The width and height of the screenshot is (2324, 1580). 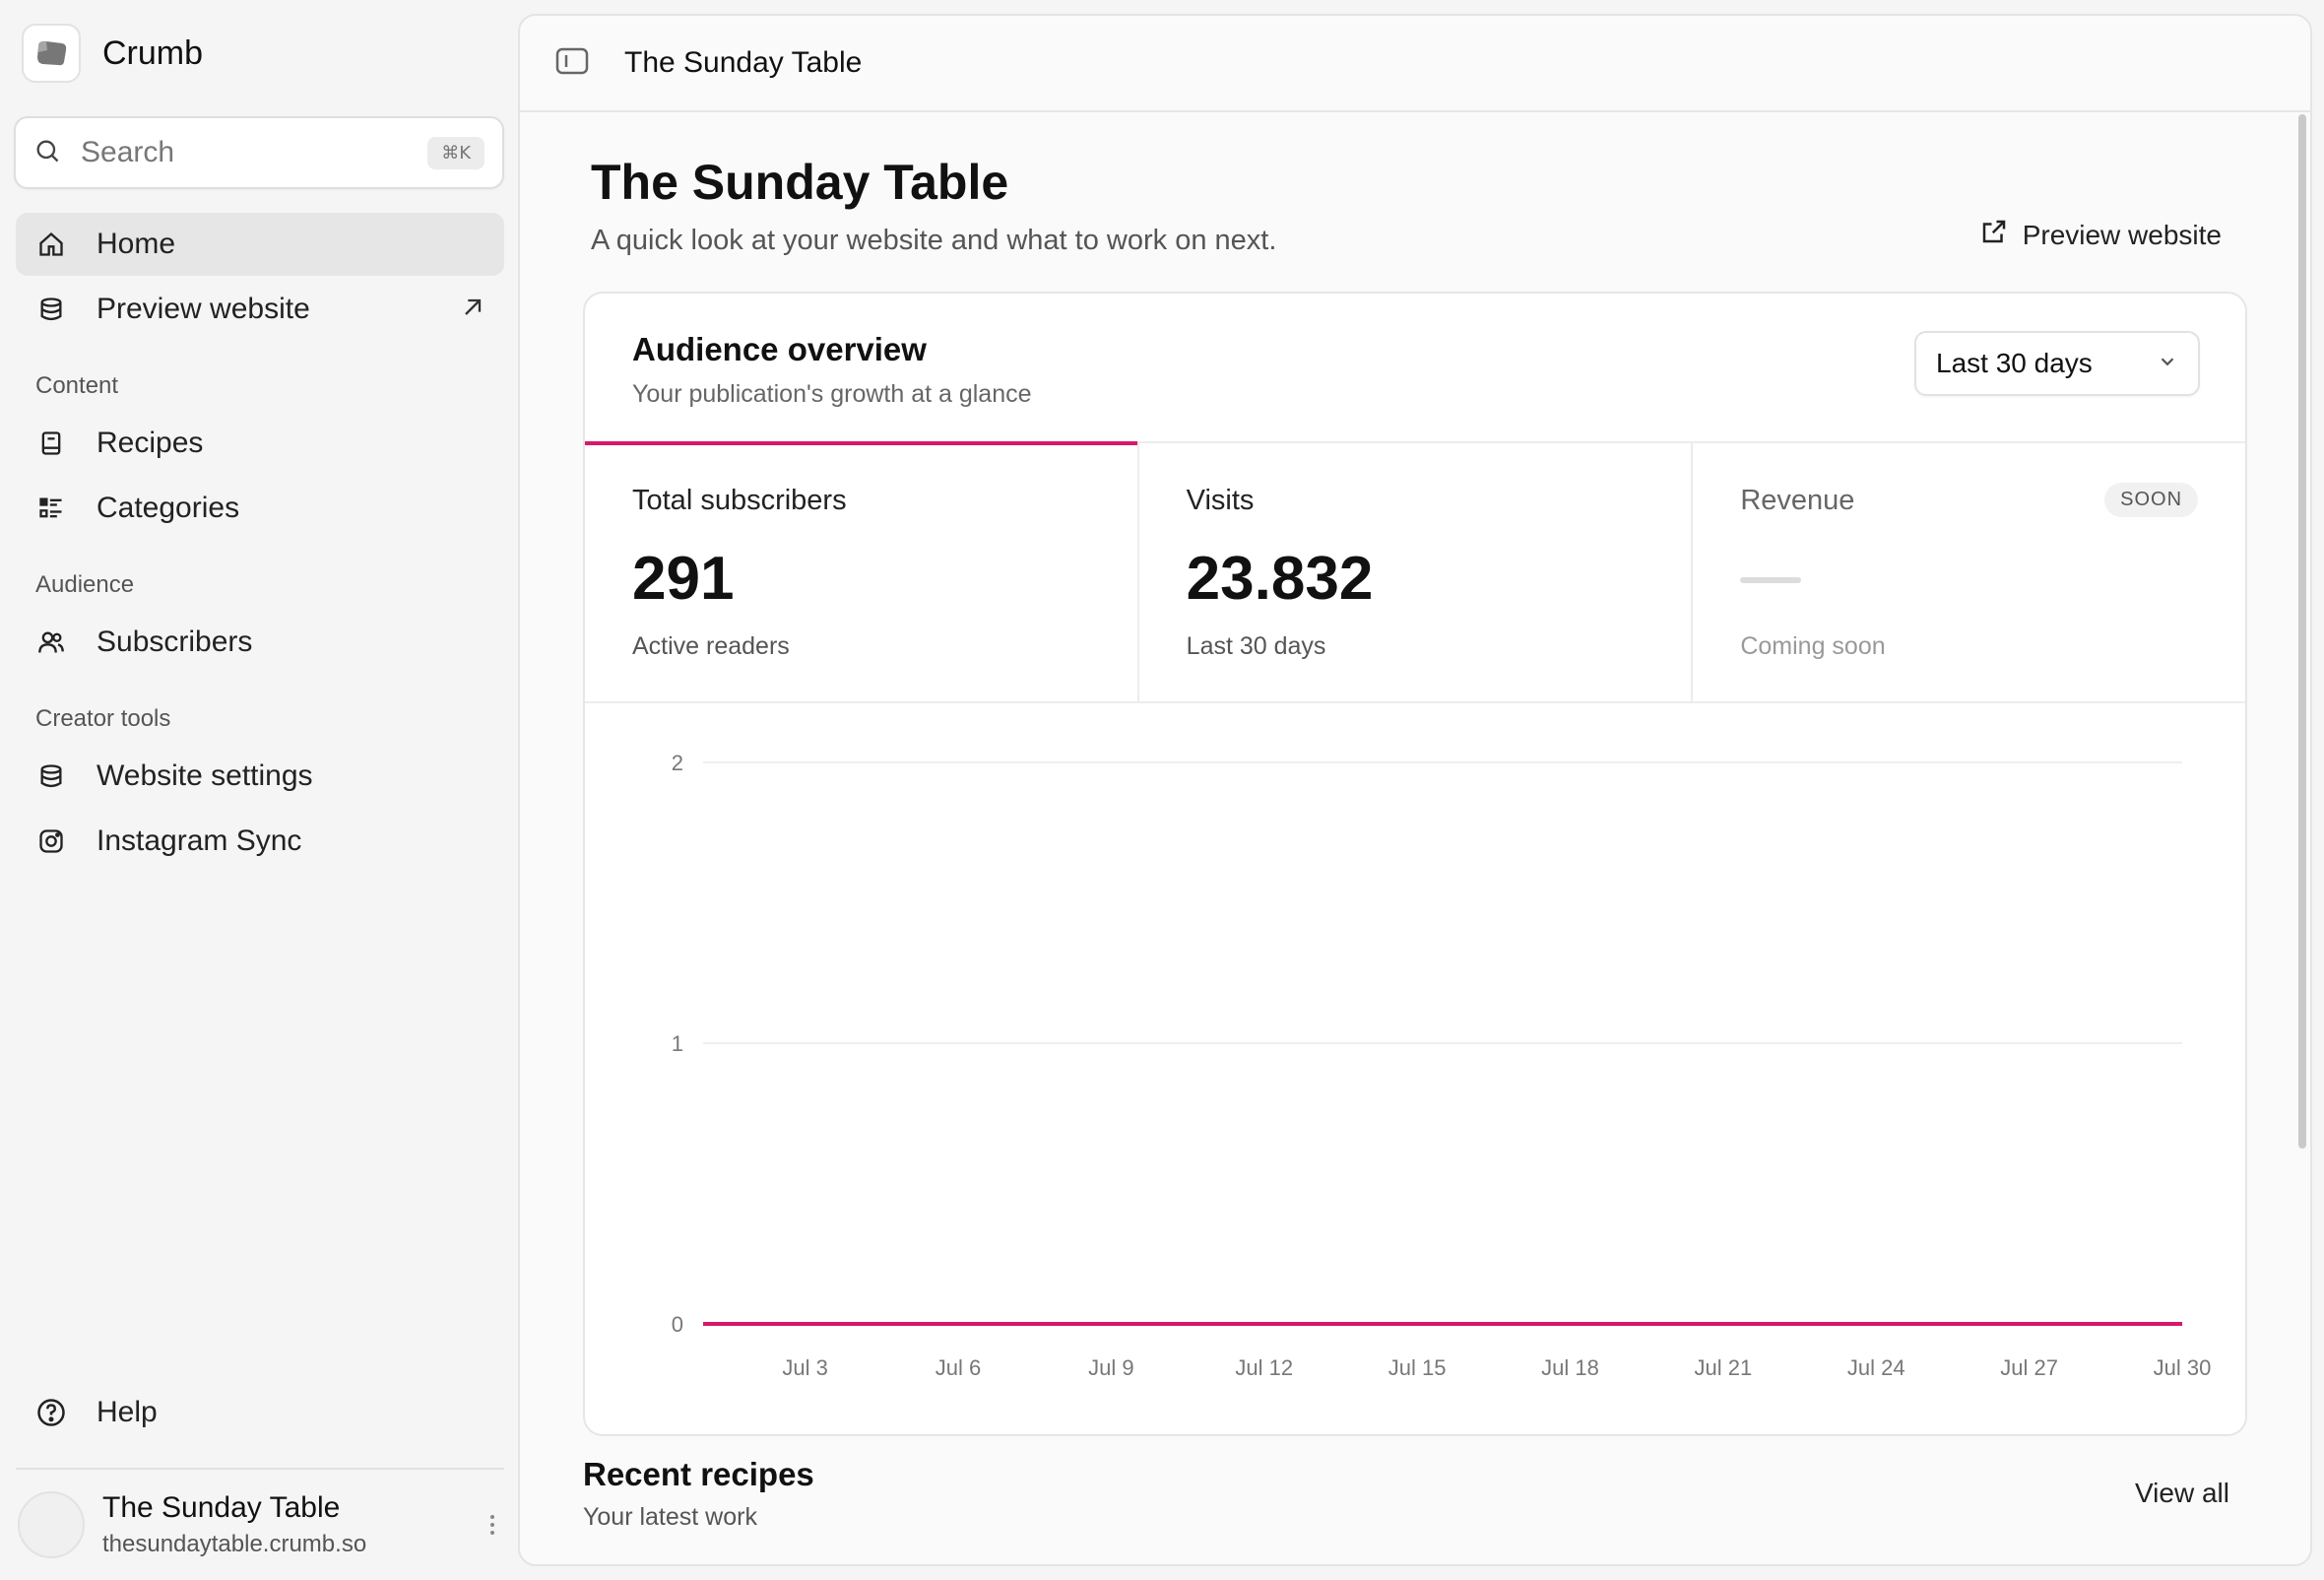 I want to click on sidebar-item-help: Help, so click(x=260, y=1413).